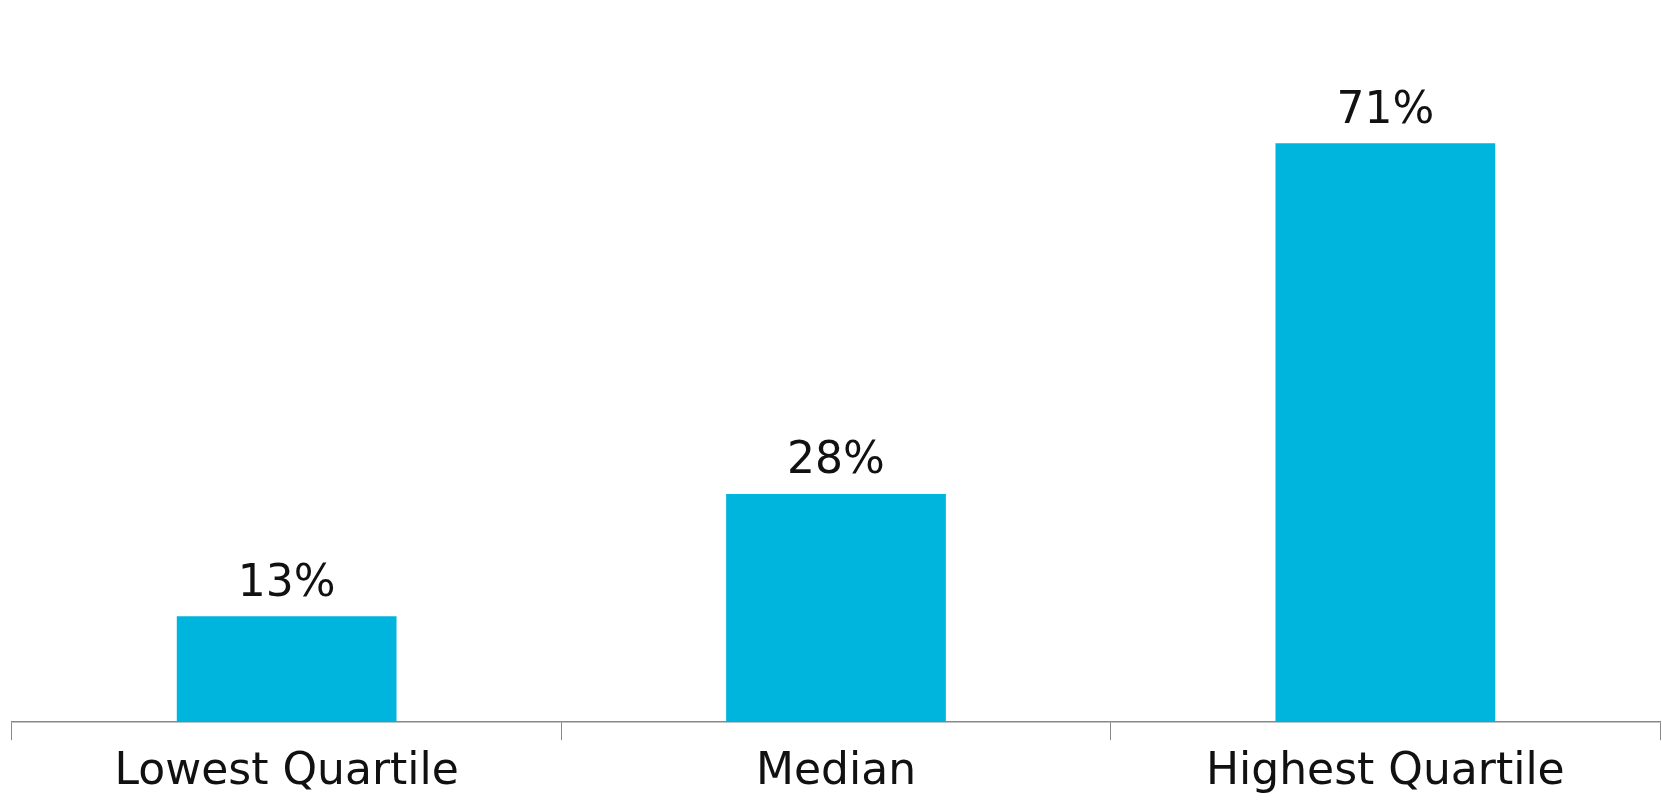  What do you see at coordinates (1385, 107) in the screenshot?
I see `data-label: 71%` at bounding box center [1385, 107].